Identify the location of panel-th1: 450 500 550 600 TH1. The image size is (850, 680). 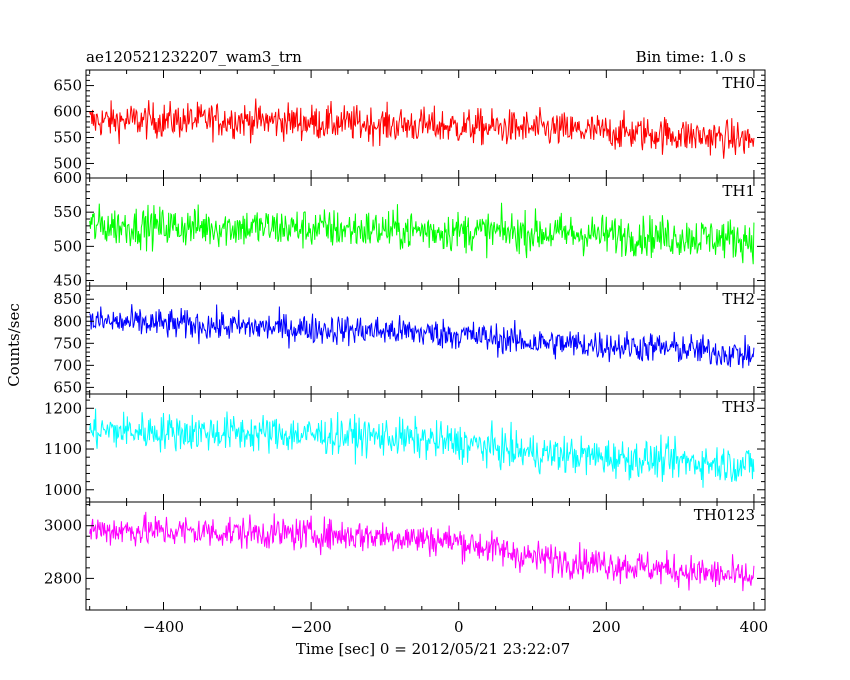
(409, 229).